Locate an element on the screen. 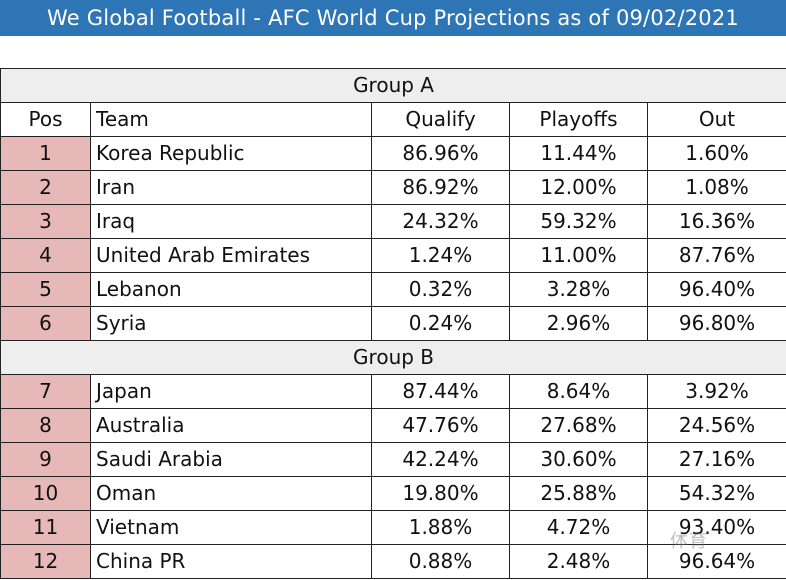 This screenshot has width=786, height=580. table-row: 2 Iran 86.92% 12.00% 1.08% is located at coordinates (393, 187).